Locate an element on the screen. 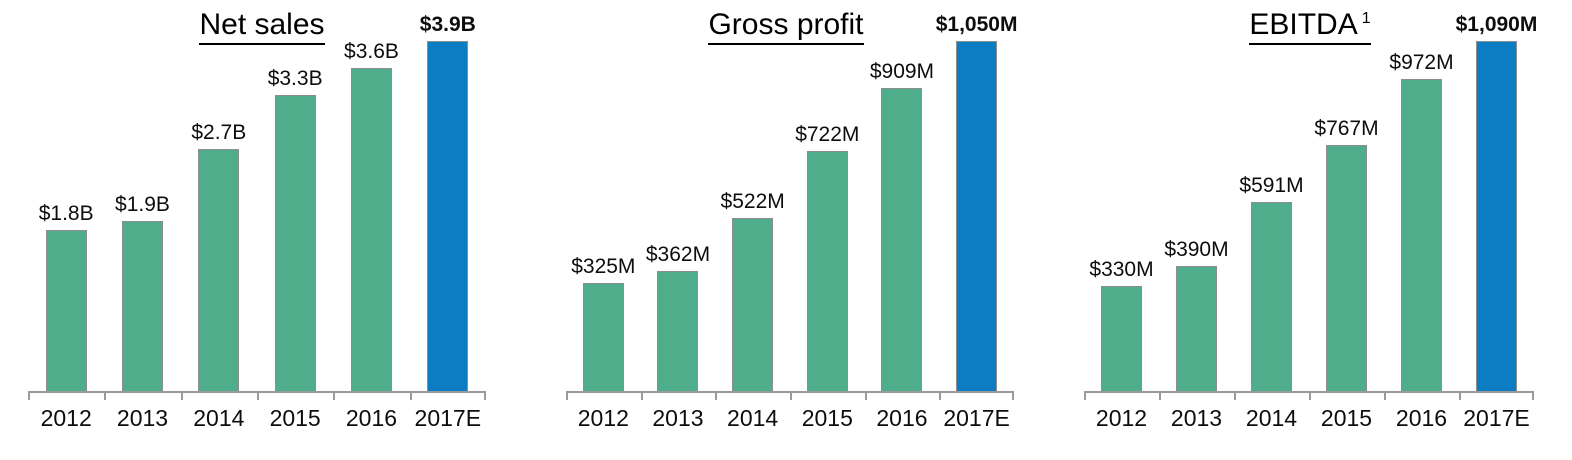 Image resolution: width=1572 pixels, height=460 pixels. bar-slot: $767M is located at coordinates (1346, 196).